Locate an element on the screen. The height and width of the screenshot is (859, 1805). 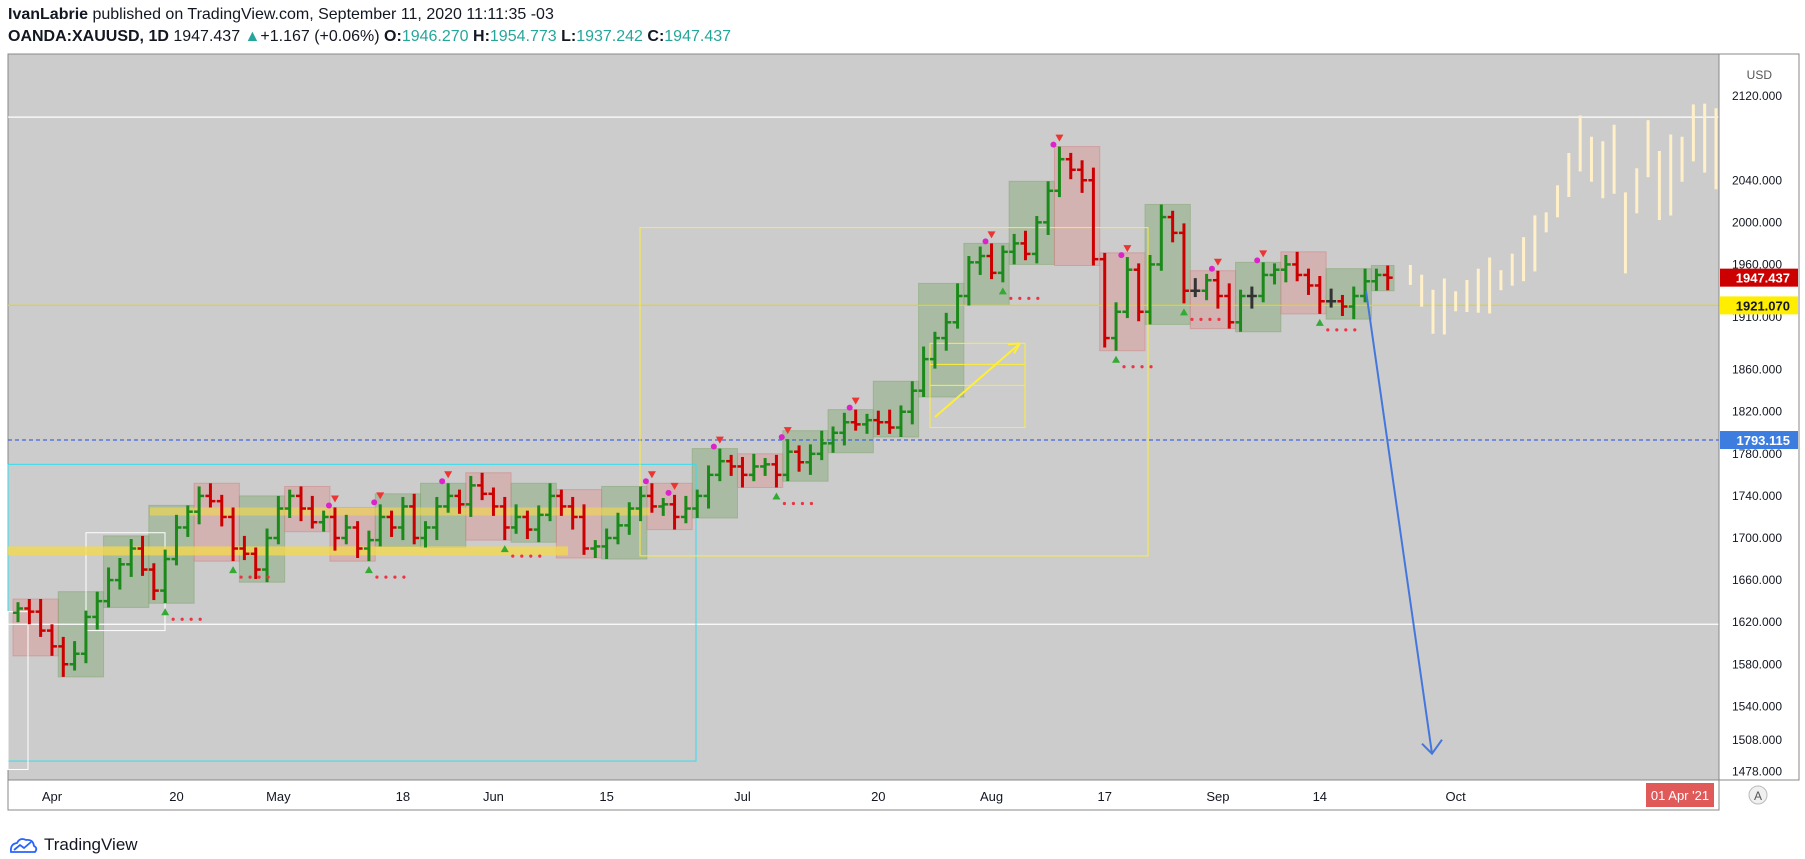
auto-scale-button: A is located at coordinates (1758, 795).